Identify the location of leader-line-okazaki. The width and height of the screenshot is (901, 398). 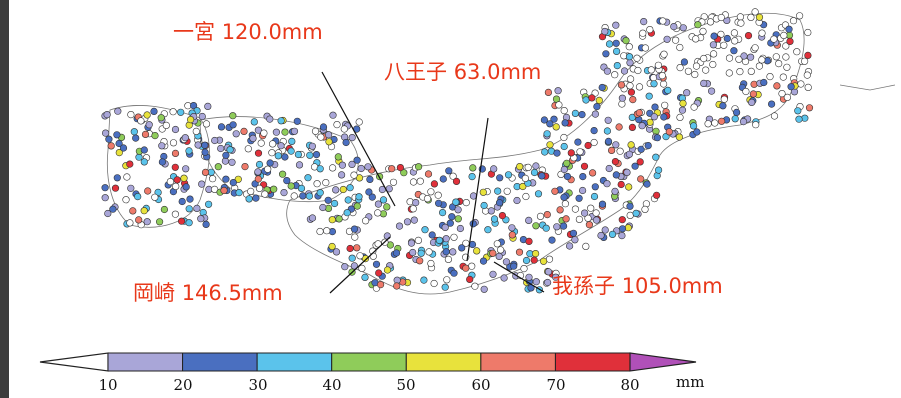
(360, 265).